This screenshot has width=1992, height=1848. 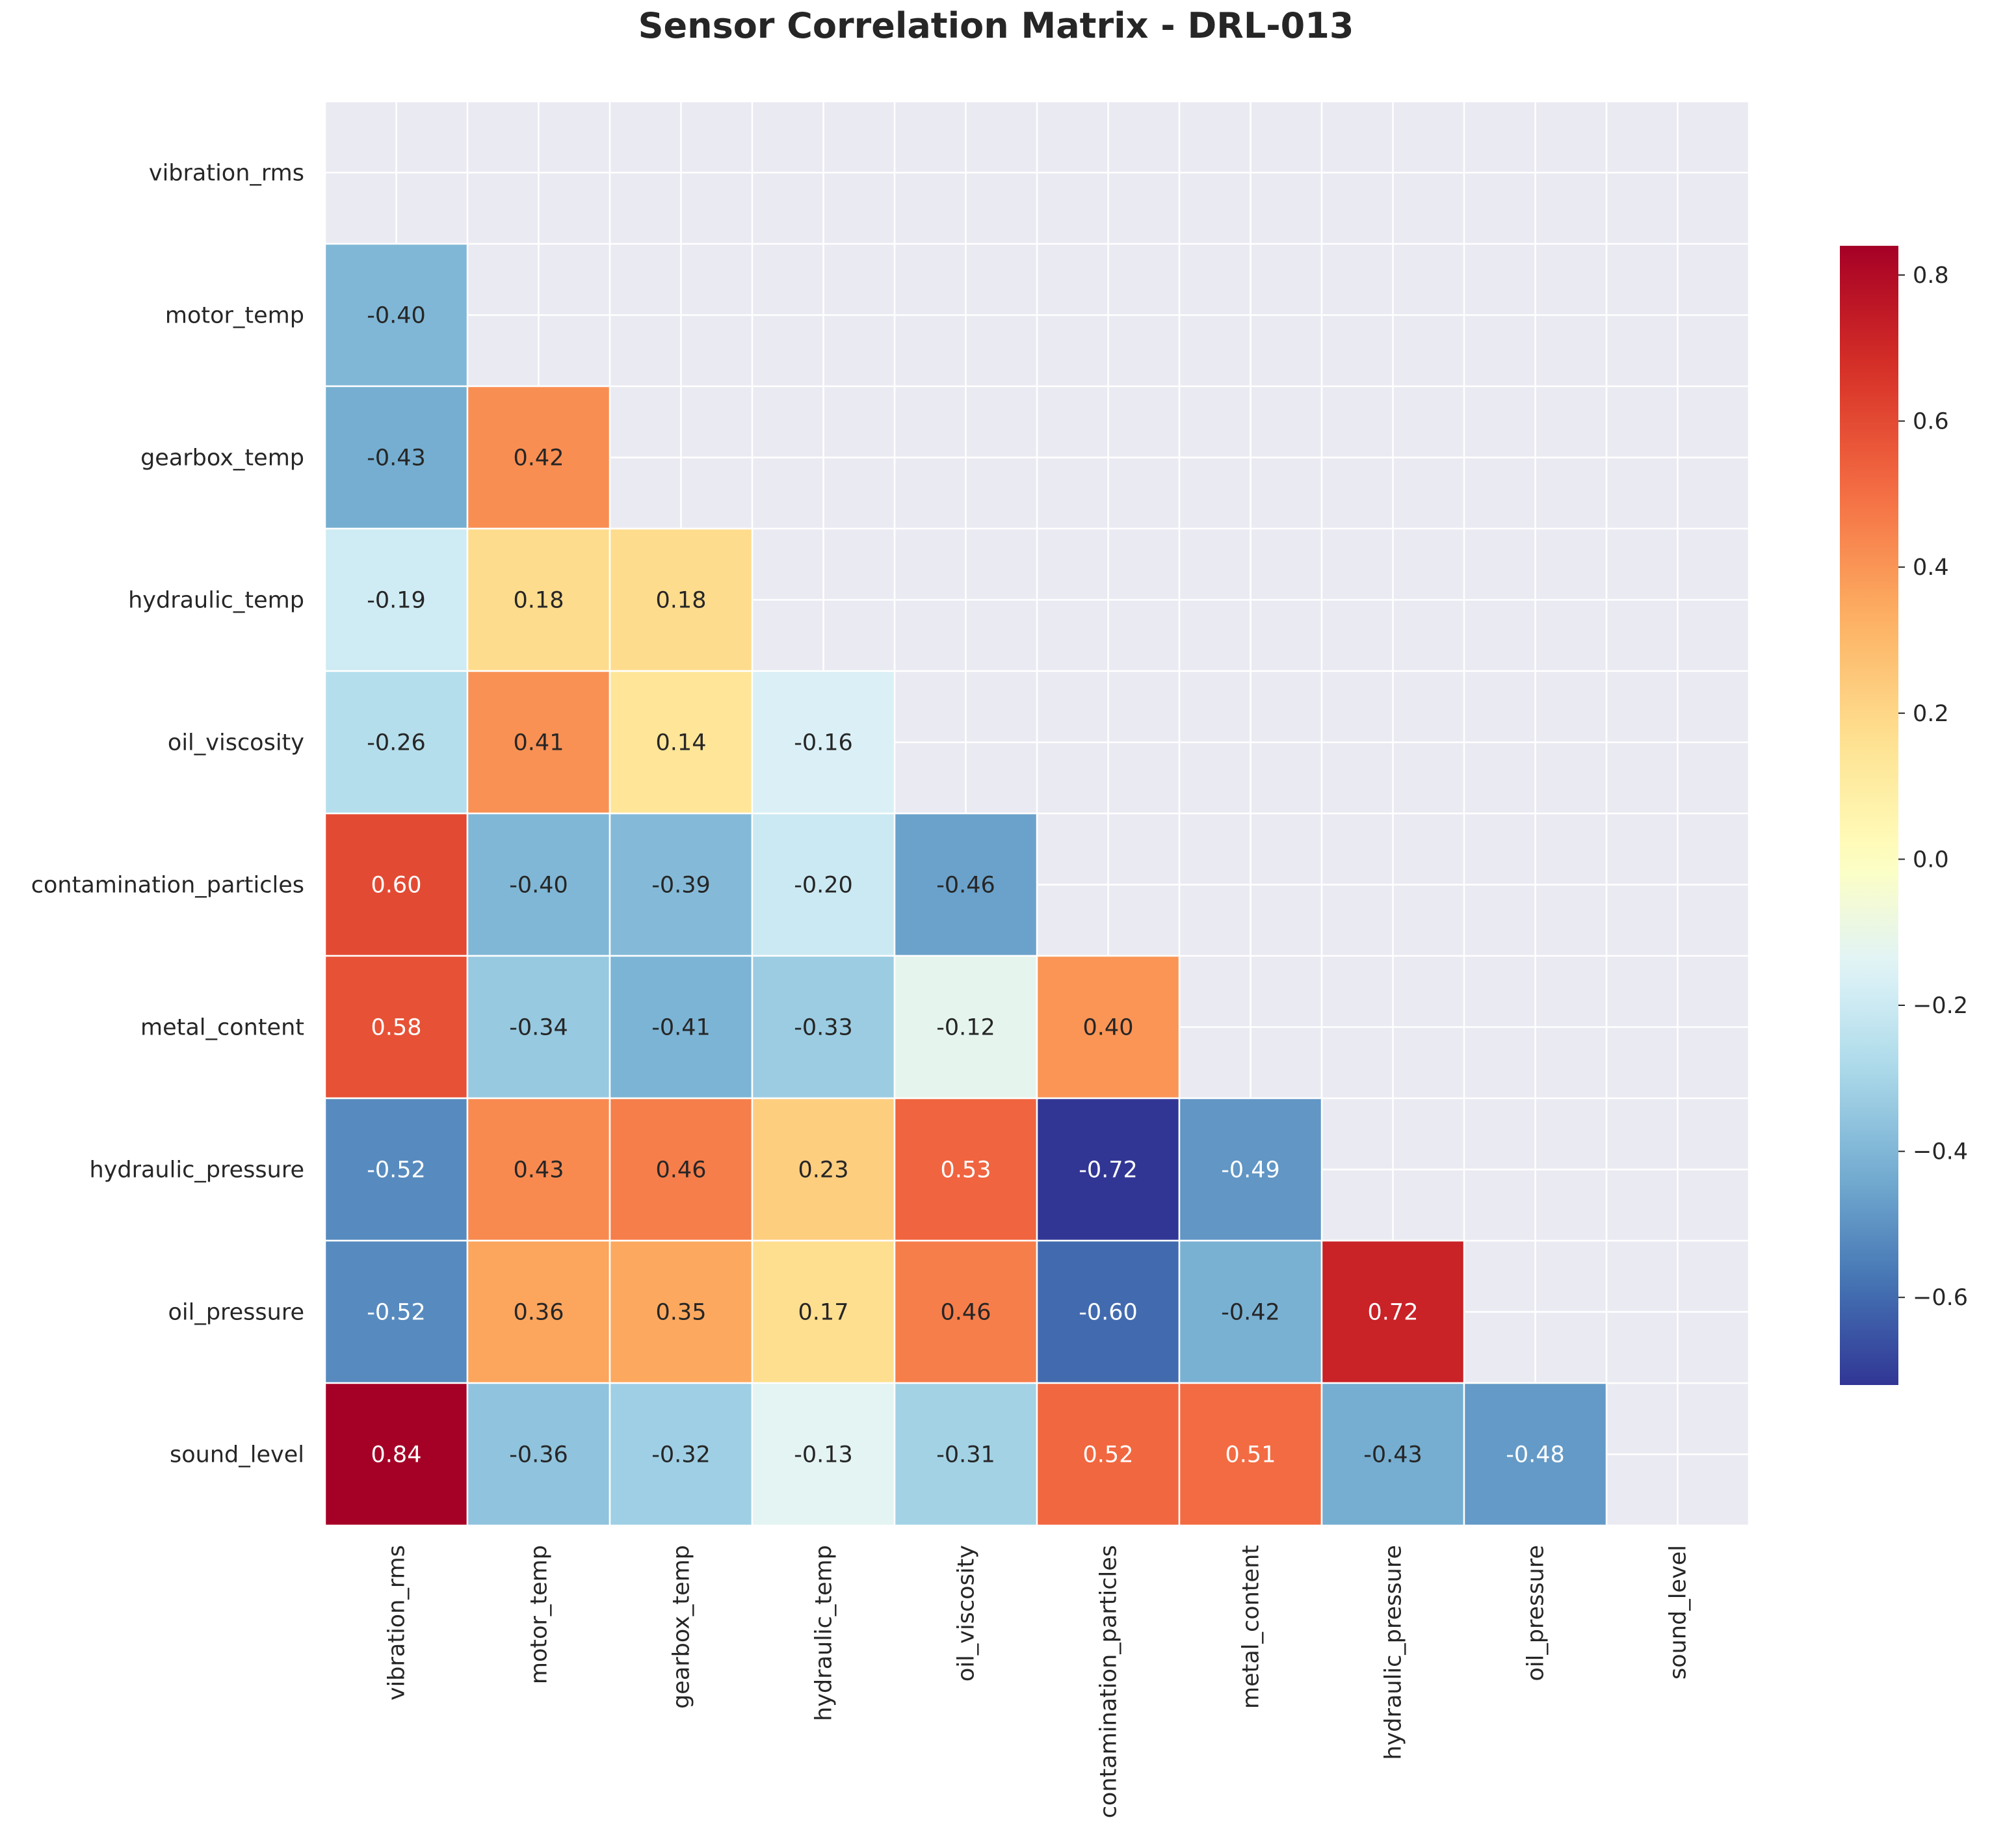 I want to click on colorbar-tick-label: −0.4, so click(x=1941, y=1152).